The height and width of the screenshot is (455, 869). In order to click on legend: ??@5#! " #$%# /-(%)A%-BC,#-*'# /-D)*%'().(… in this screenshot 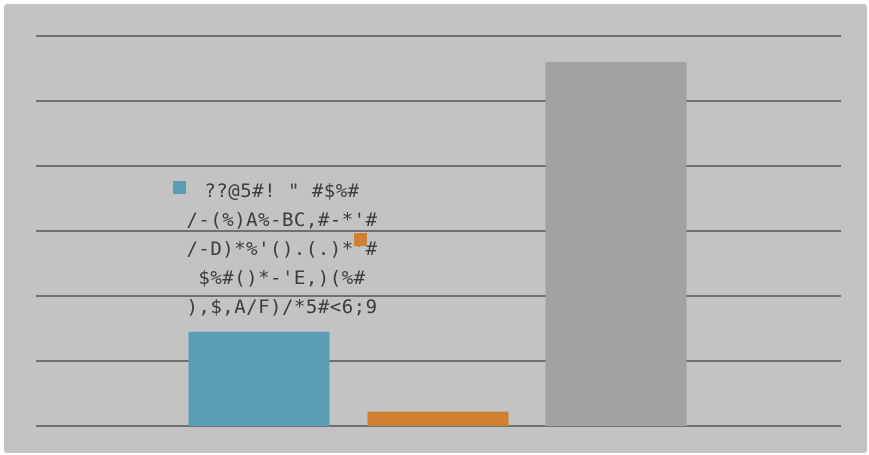, I will do `click(275, 249)`.